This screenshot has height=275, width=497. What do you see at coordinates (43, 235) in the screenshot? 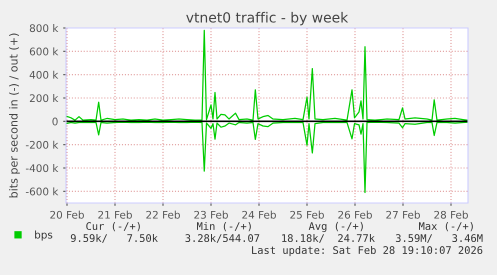
I see `legend-label: bps` at bounding box center [43, 235].